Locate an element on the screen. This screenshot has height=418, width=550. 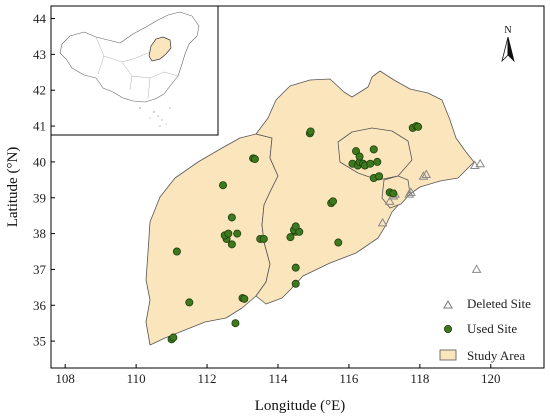
inset-china-outline is located at coordinates (129, 57).